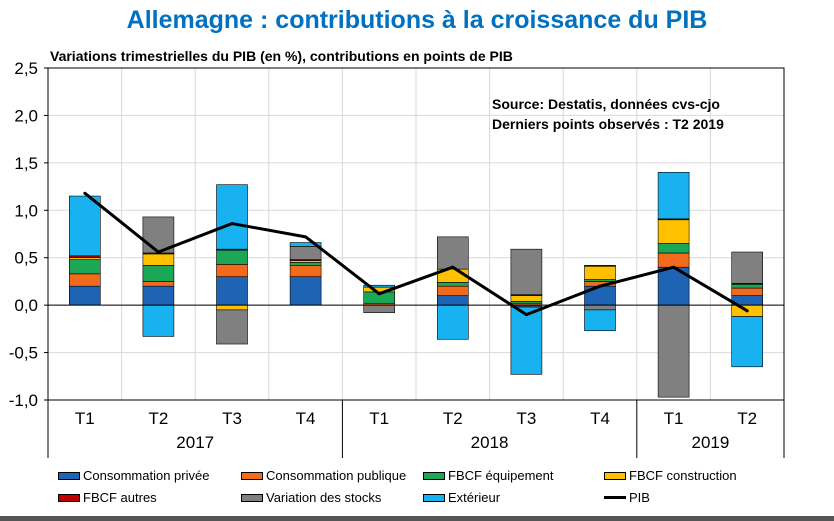  Describe the element at coordinates (336, 475) in the screenshot. I see `legend-label: Consommation publique` at that location.